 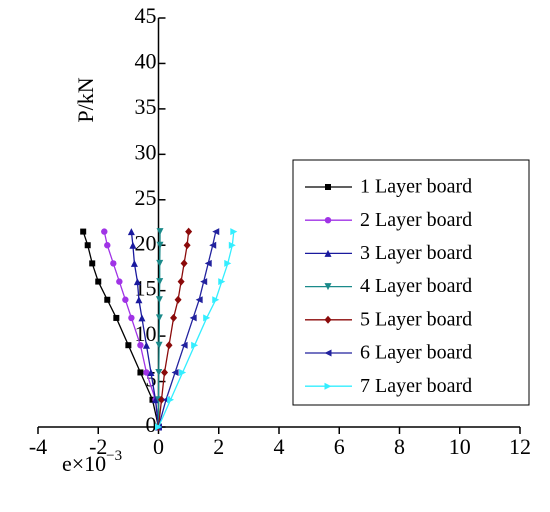 What do you see at coordinates (416, 353) in the screenshot?
I see `legend-label: 6 Layer board` at bounding box center [416, 353].